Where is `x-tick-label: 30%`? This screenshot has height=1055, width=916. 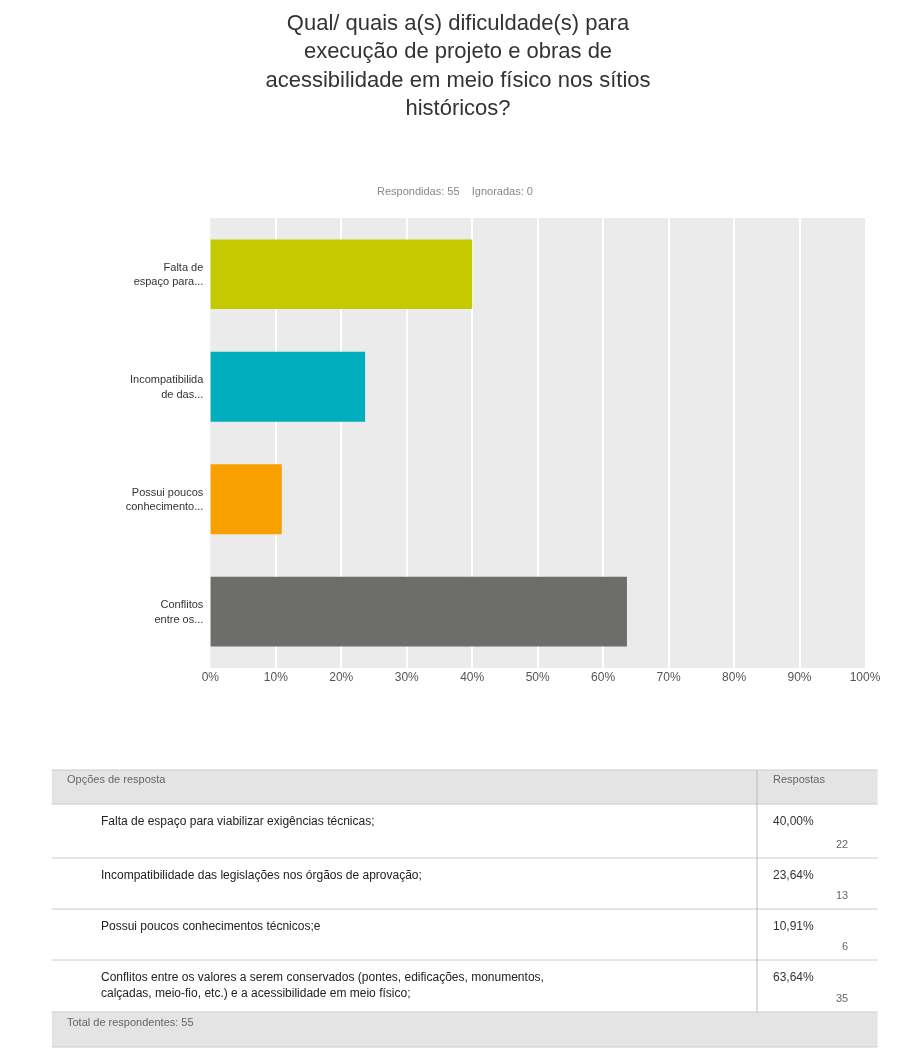
x-tick-label: 30% is located at coordinates (407, 677).